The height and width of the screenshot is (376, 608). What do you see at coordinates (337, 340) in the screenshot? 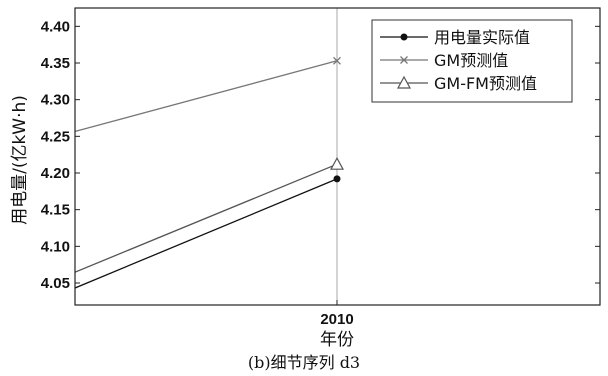
I see `x-axis-label: 年份` at bounding box center [337, 340].